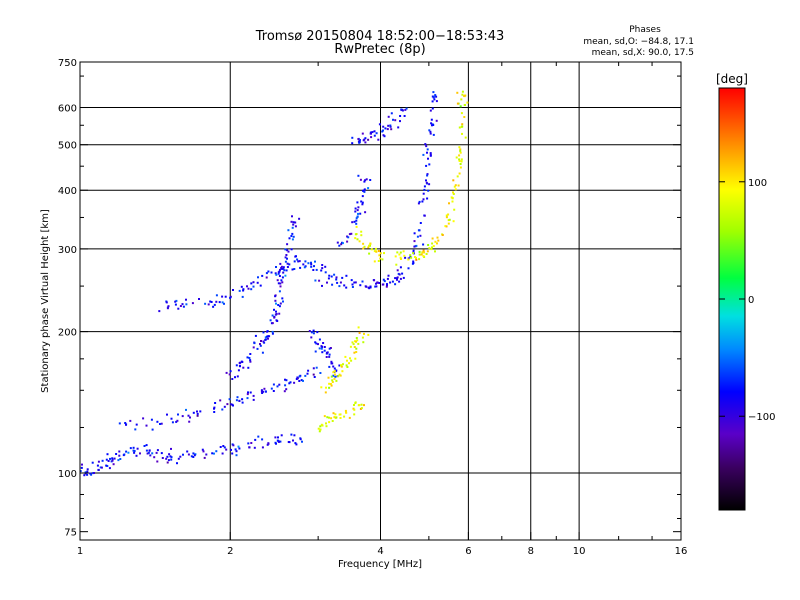  What do you see at coordinates (757, 183) in the screenshot?
I see `colorbar-tick-label: 100` at bounding box center [757, 183].